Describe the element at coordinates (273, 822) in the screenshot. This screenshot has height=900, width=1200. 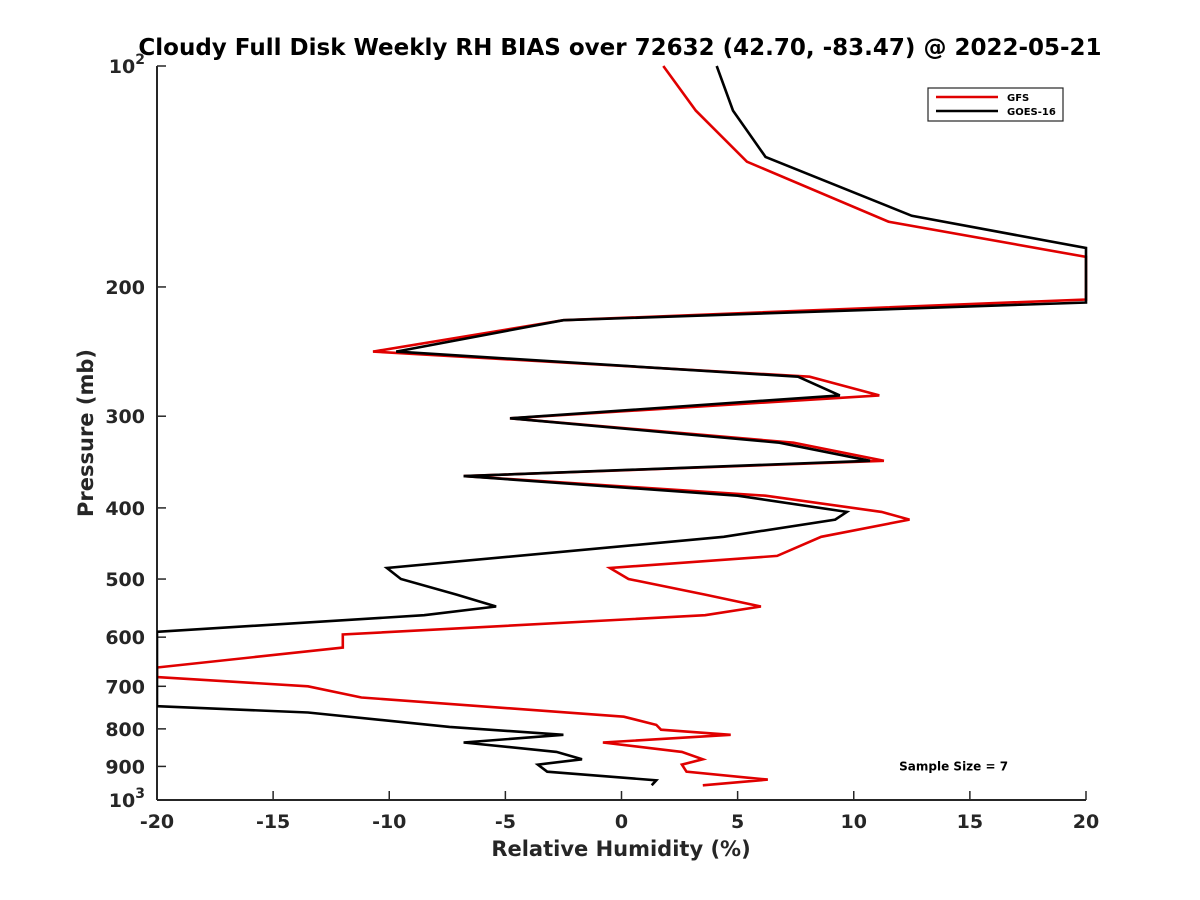
I see `x-tick-label: -15` at that location.